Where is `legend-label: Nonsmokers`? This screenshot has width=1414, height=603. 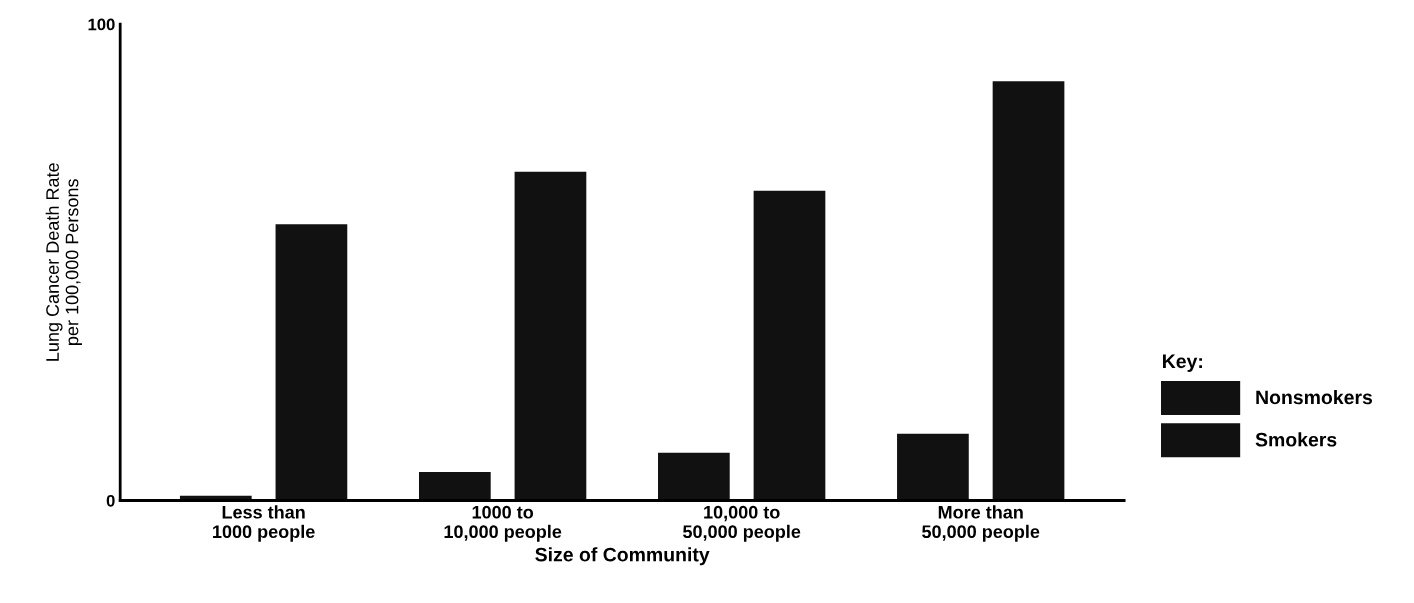 legend-label: Nonsmokers is located at coordinates (1314, 397).